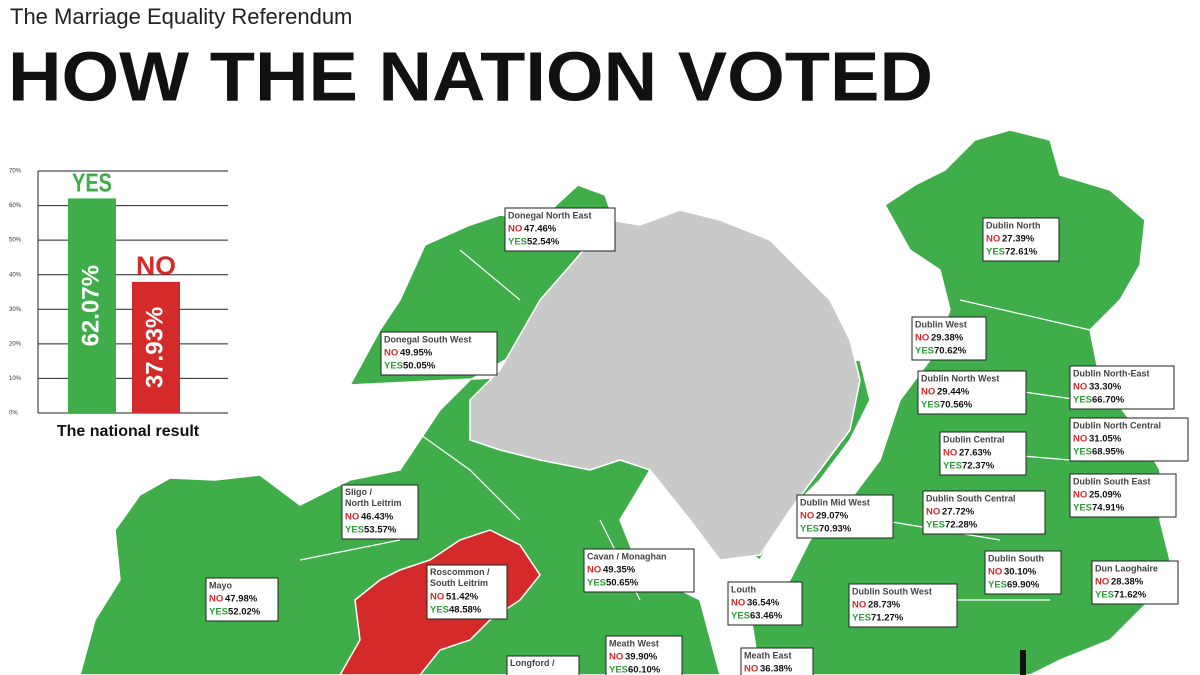 The image size is (1200, 675). What do you see at coordinates (1127, 582) in the screenshot?
I see `no-share: 28.38%` at bounding box center [1127, 582].